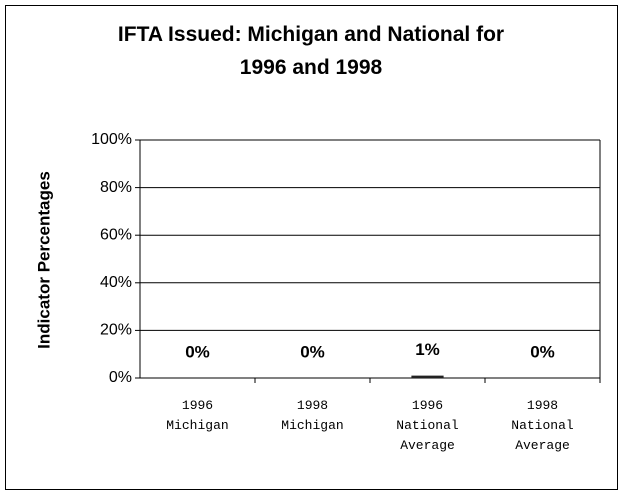  What do you see at coordinates (116, 234) in the screenshot?
I see `y-tick-label: 60%` at bounding box center [116, 234].